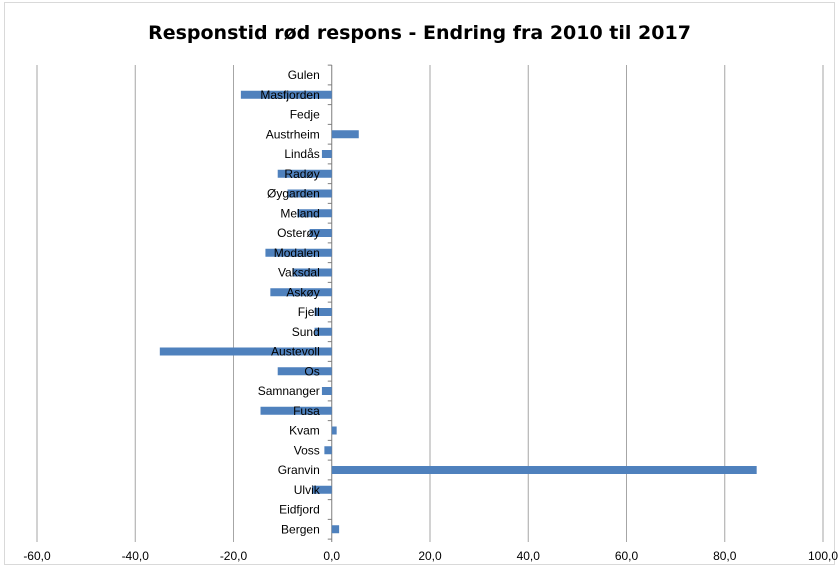 This screenshot has height=569, width=839. What do you see at coordinates (304, 431) in the screenshot?
I see `category-label: Kvam` at bounding box center [304, 431].